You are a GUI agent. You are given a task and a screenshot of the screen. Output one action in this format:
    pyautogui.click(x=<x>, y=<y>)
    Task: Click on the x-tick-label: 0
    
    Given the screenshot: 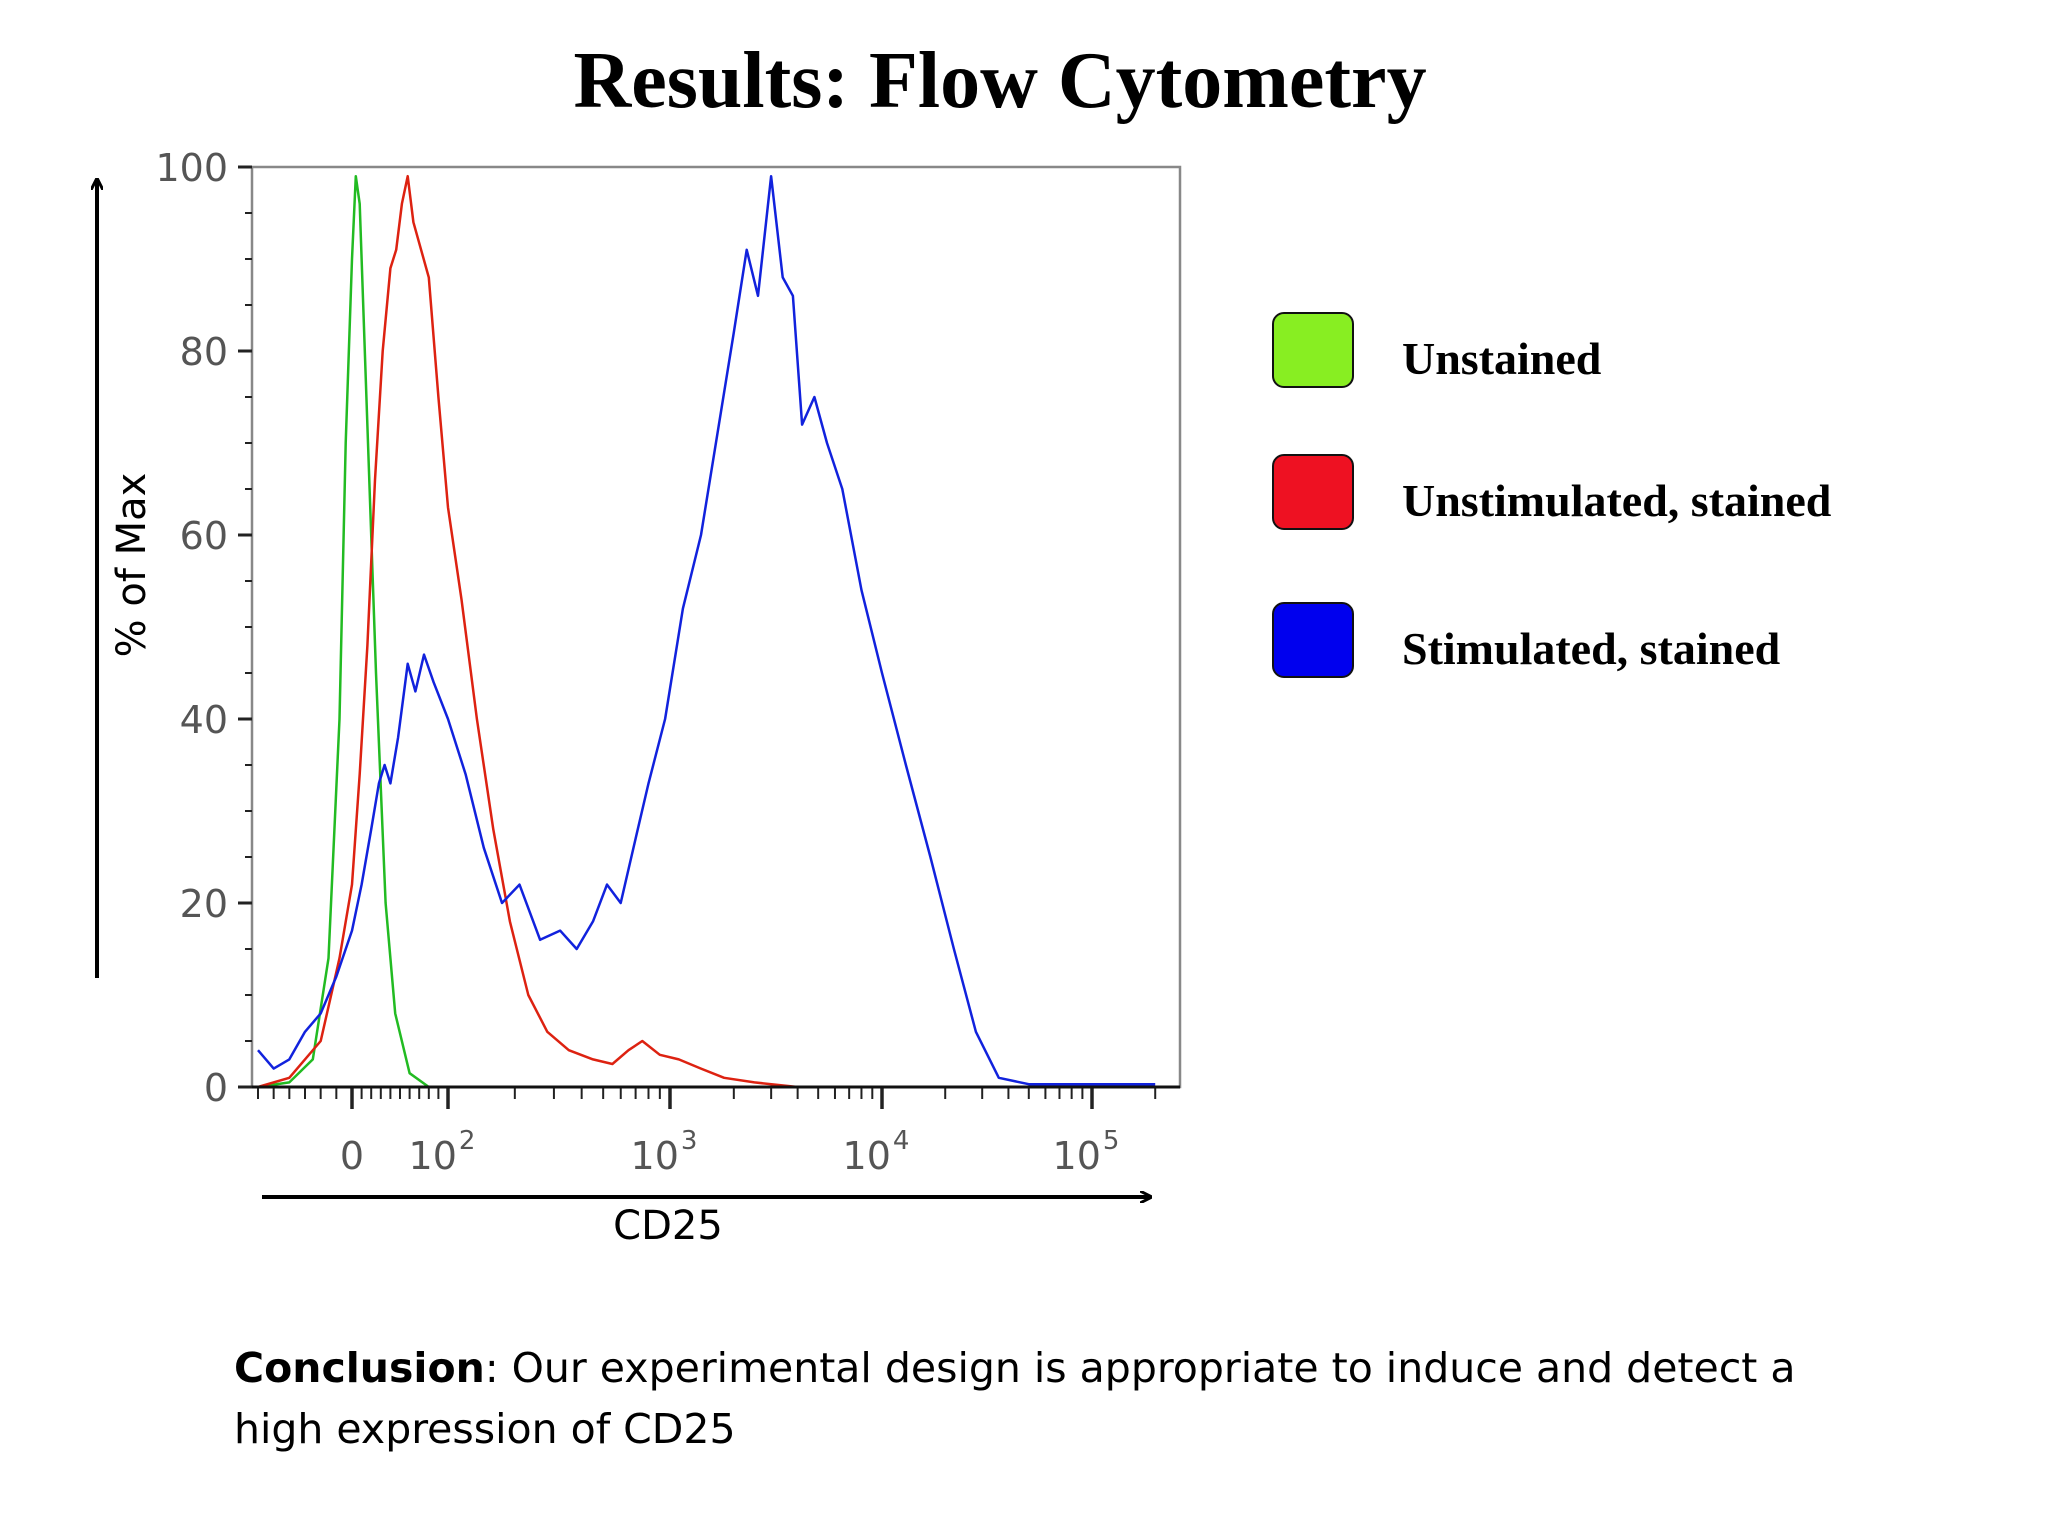 What is the action you would take?
    pyautogui.click(x=352, y=1156)
    